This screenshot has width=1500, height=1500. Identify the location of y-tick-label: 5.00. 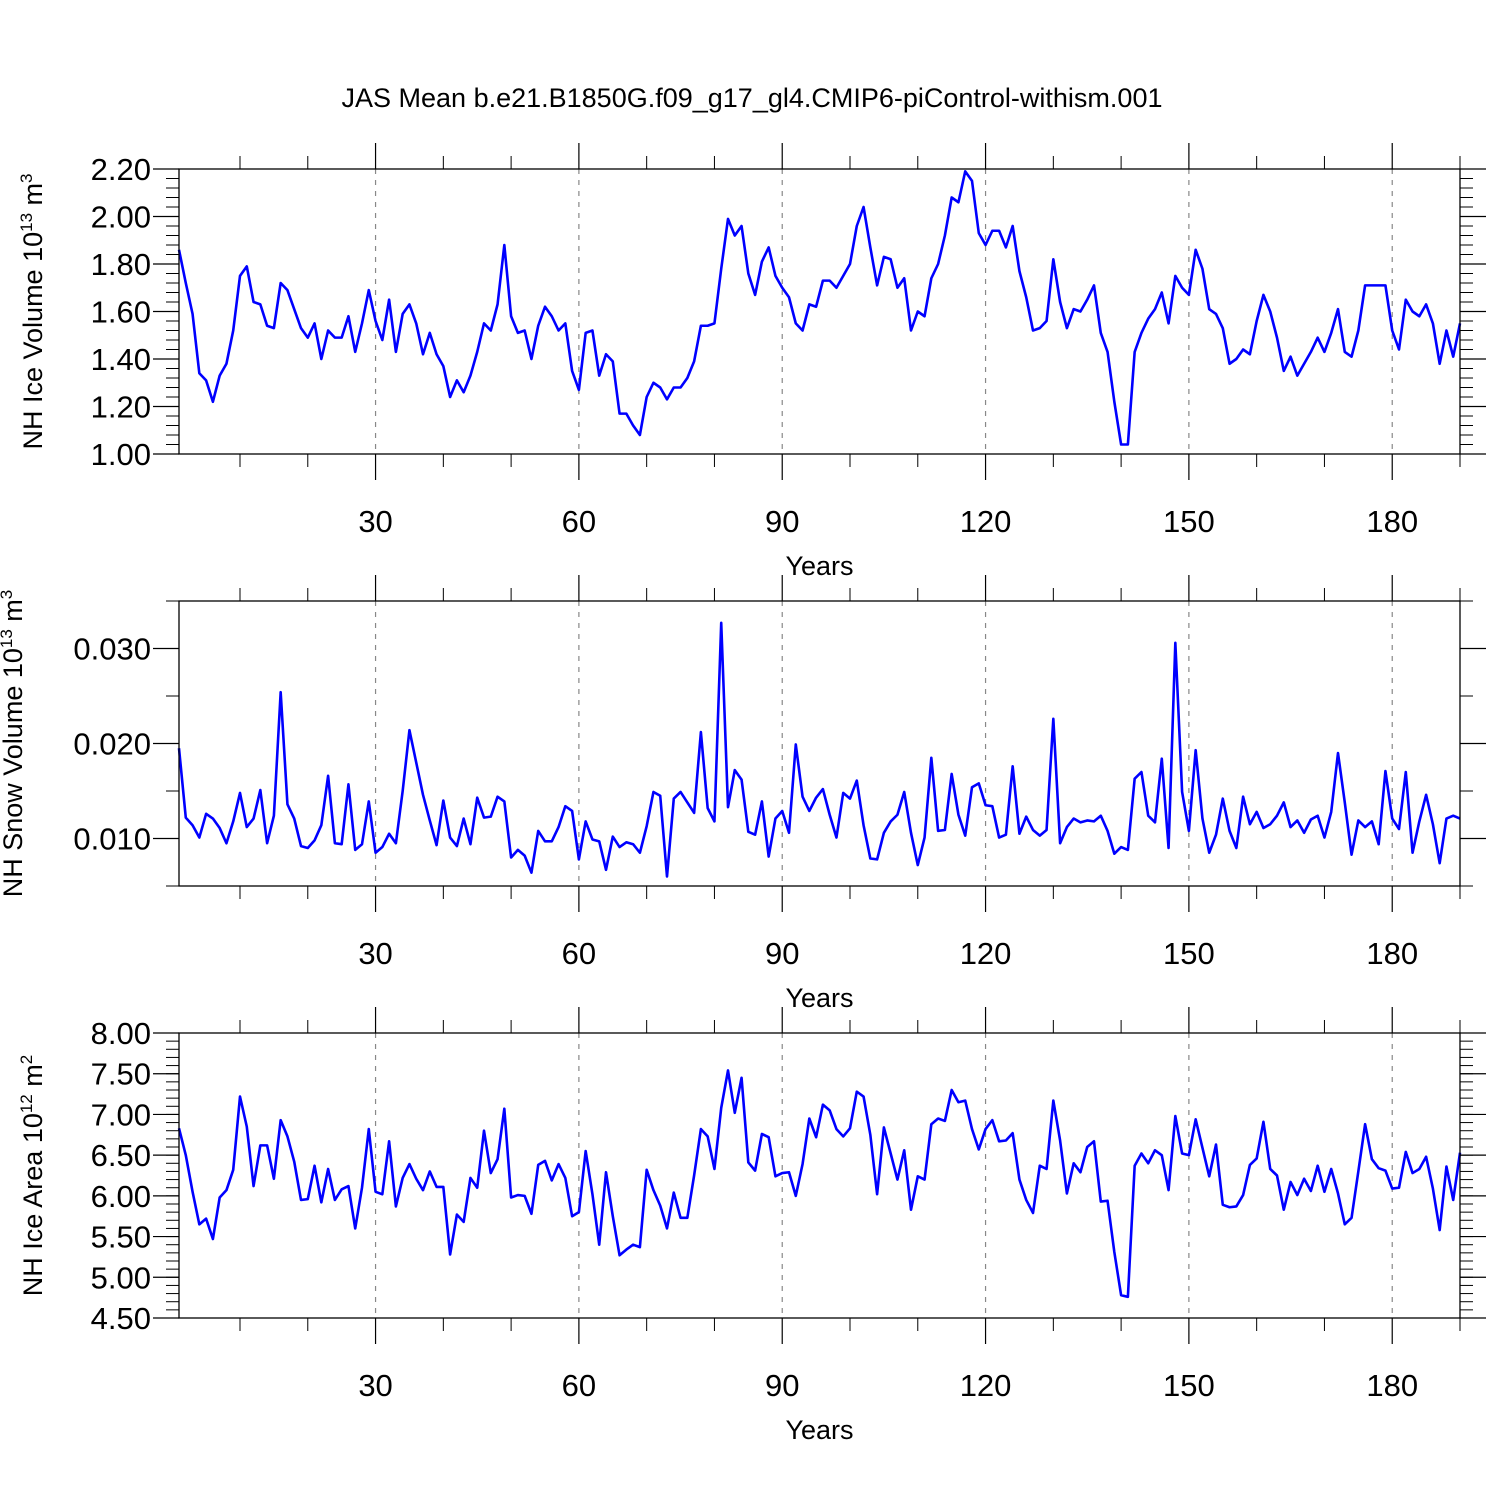
(121, 1277).